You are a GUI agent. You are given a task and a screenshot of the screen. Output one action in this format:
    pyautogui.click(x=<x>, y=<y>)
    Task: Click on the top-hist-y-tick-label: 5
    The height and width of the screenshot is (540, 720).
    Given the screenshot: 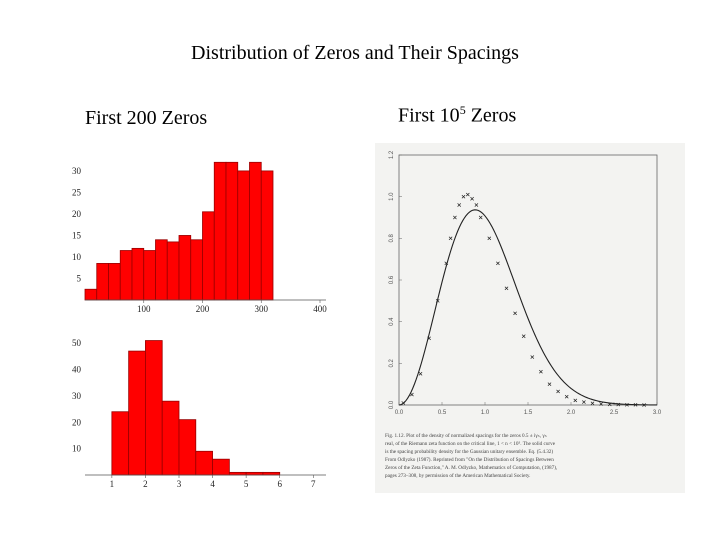 What is the action you would take?
    pyautogui.click(x=79, y=278)
    